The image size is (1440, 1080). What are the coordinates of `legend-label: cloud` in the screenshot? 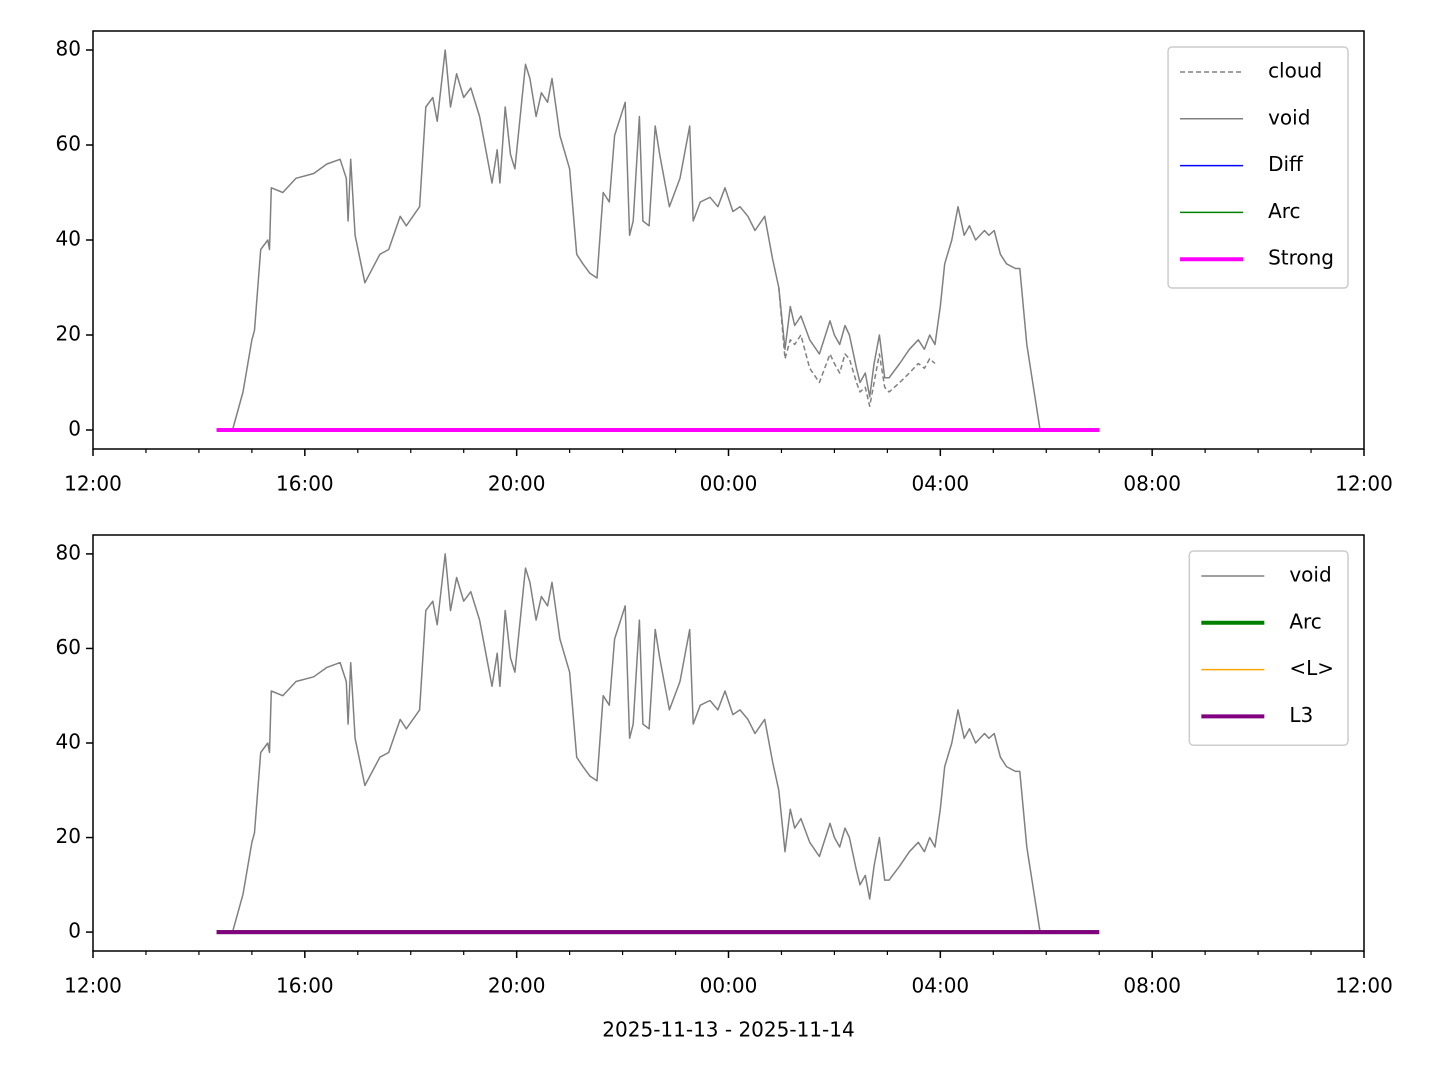 It's located at (1295, 71).